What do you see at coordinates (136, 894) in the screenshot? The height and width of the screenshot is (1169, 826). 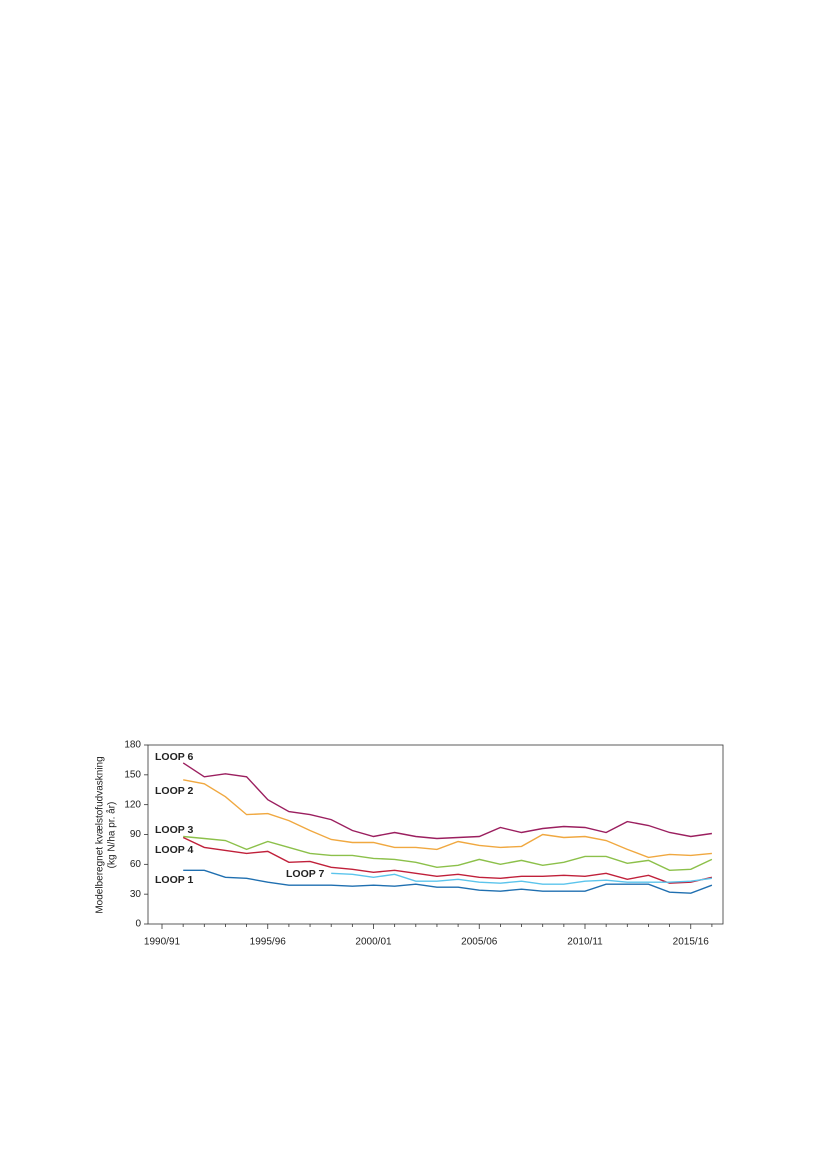 I see `y-tick-label: 30` at bounding box center [136, 894].